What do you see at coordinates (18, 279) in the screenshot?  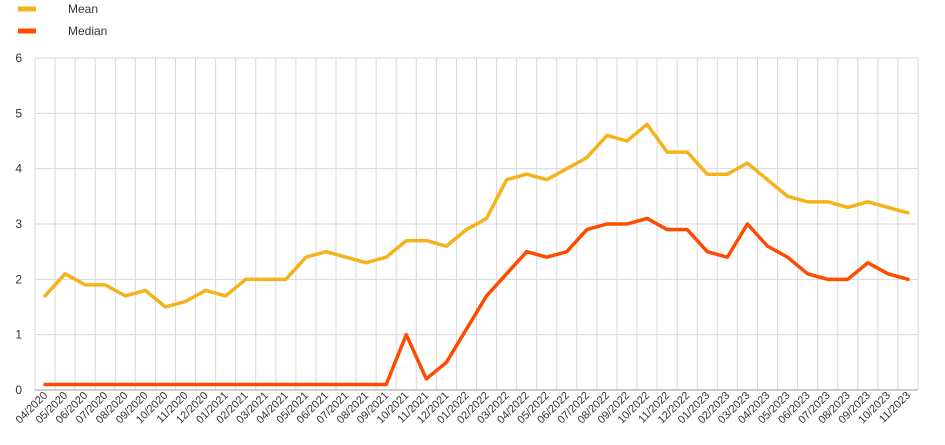 I see `y-tick-label: 2` at bounding box center [18, 279].